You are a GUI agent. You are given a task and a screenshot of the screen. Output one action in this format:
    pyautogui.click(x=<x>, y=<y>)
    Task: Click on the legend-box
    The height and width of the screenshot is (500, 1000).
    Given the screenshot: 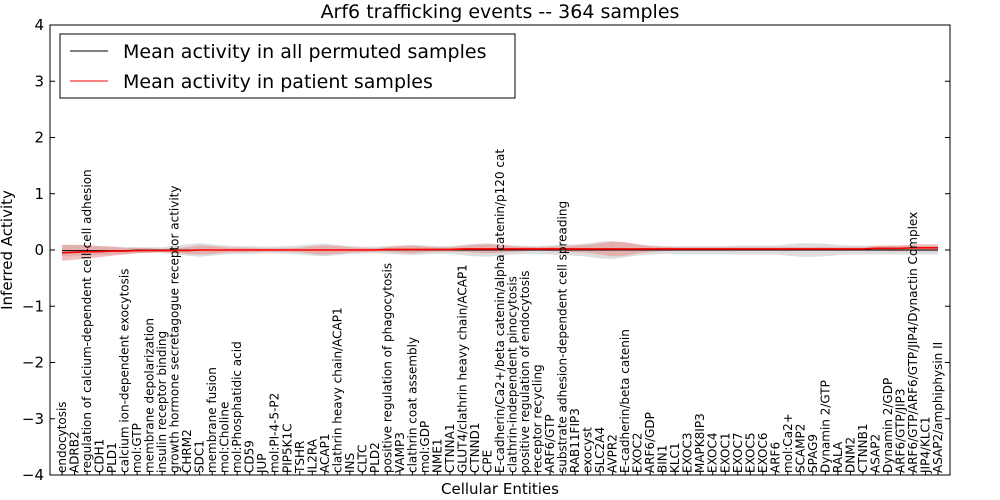 What is the action you would take?
    pyautogui.click(x=287, y=66)
    